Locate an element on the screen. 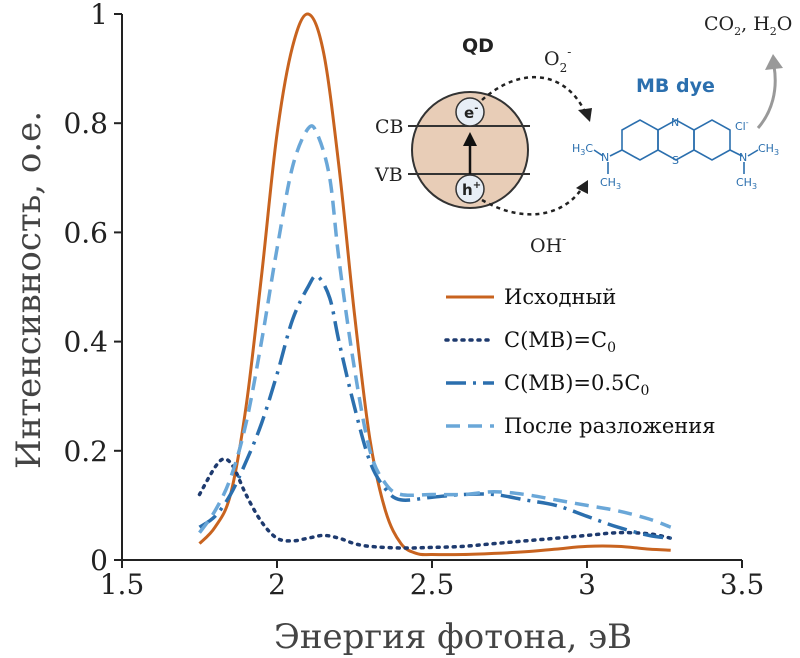 The image size is (800, 658). superoxide-label: O2- is located at coordinates (557, 60).